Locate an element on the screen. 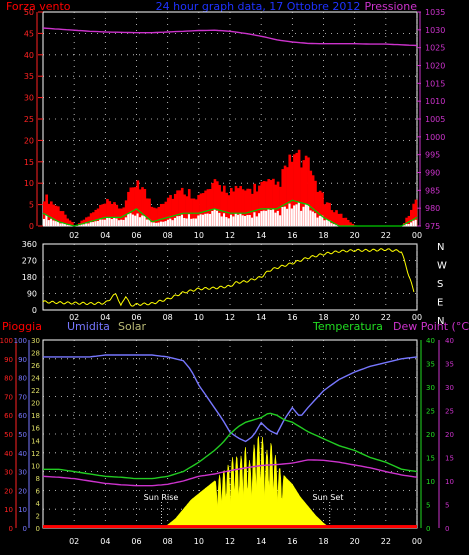 This screenshot has height=555, width=469. pressure-tick-label: 1020 is located at coordinates (435, 66).